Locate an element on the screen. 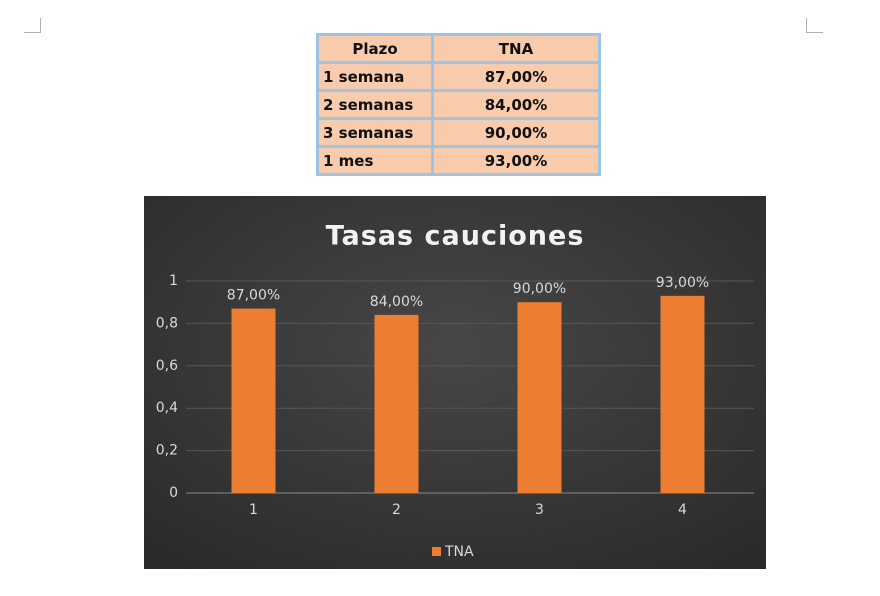  value-label: 87,00% is located at coordinates (253, 296).